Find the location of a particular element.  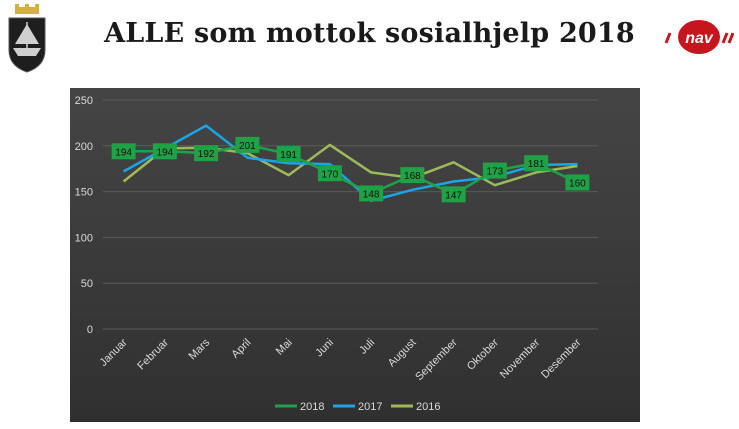

data-label-text: 192 is located at coordinates (206, 154).